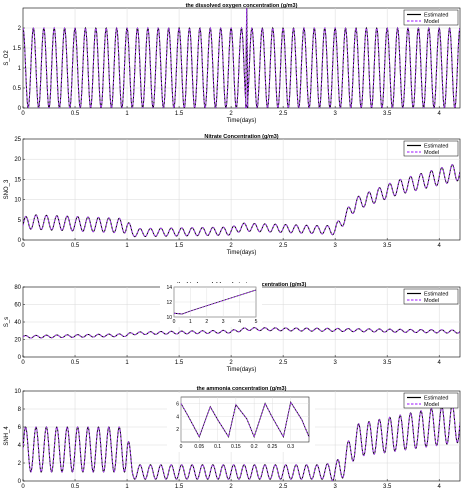  Describe the element at coordinates (20, 410) in the screenshot. I see `y-tick-label: 8` at that location.